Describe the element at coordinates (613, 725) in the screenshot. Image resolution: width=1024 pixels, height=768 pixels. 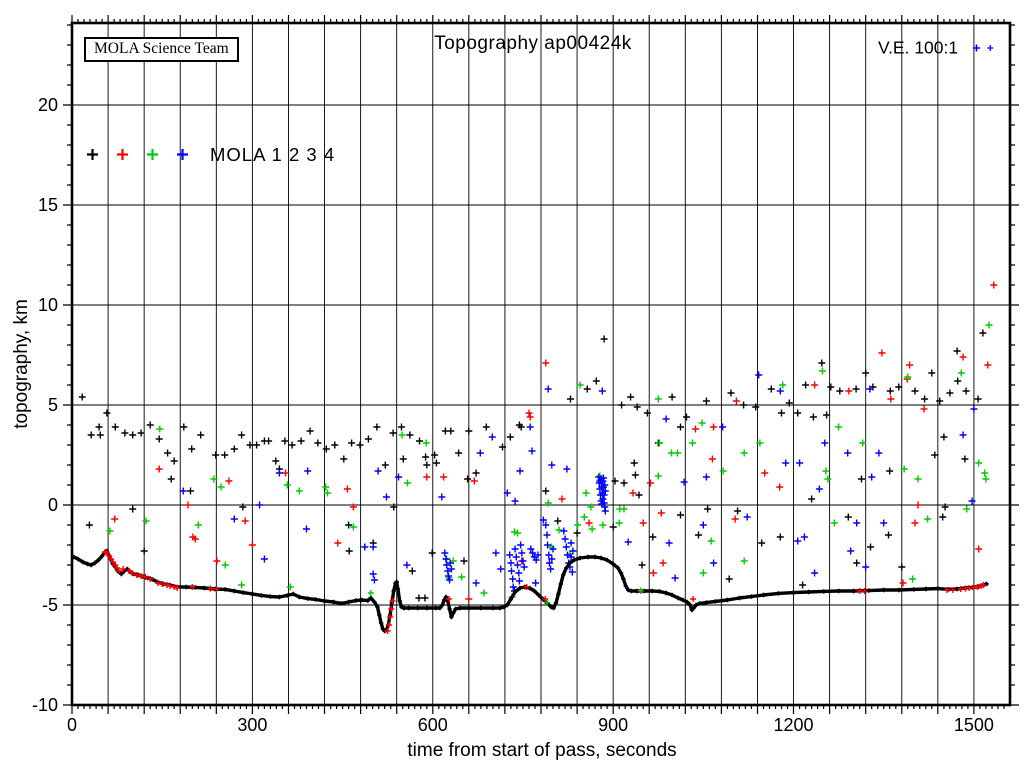
I see `x-tick-label: 900` at that location.